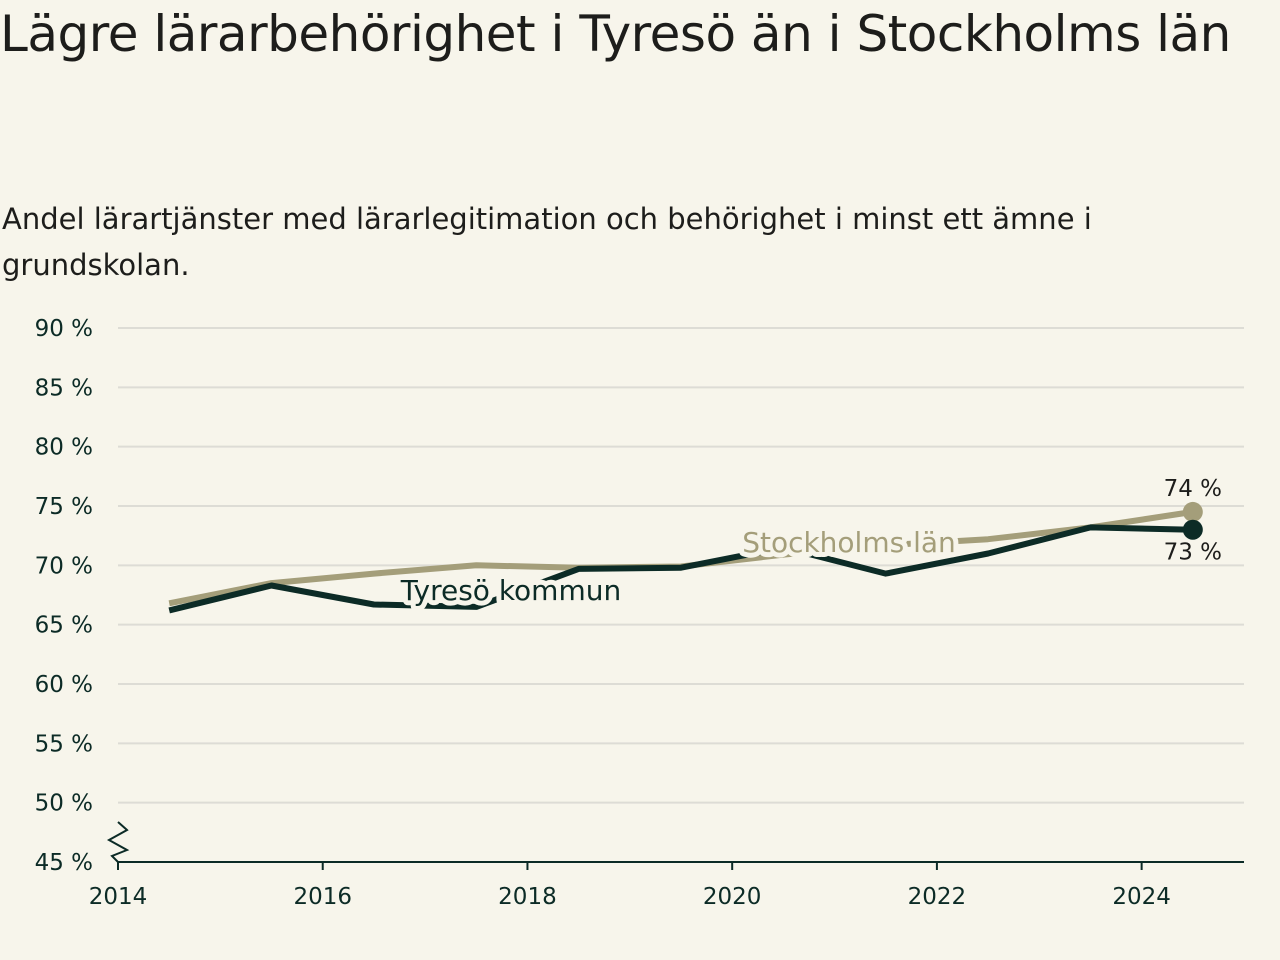  I want to click on x-tick-label: 2020, so click(732, 897).